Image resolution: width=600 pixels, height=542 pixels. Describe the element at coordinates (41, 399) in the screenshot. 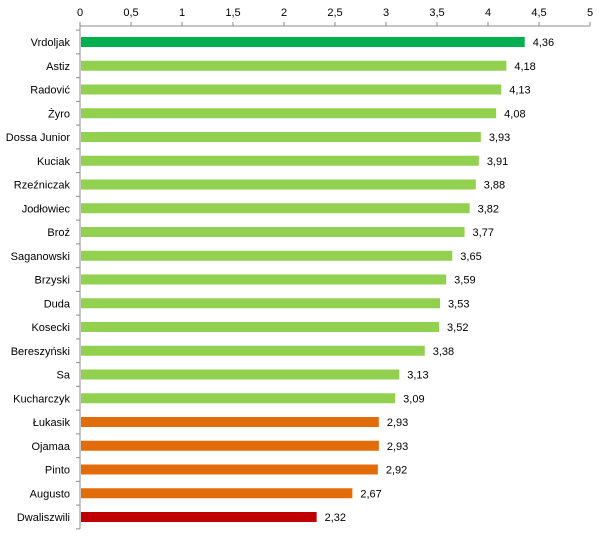

I see `category-label: Kucharczyk` at that location.